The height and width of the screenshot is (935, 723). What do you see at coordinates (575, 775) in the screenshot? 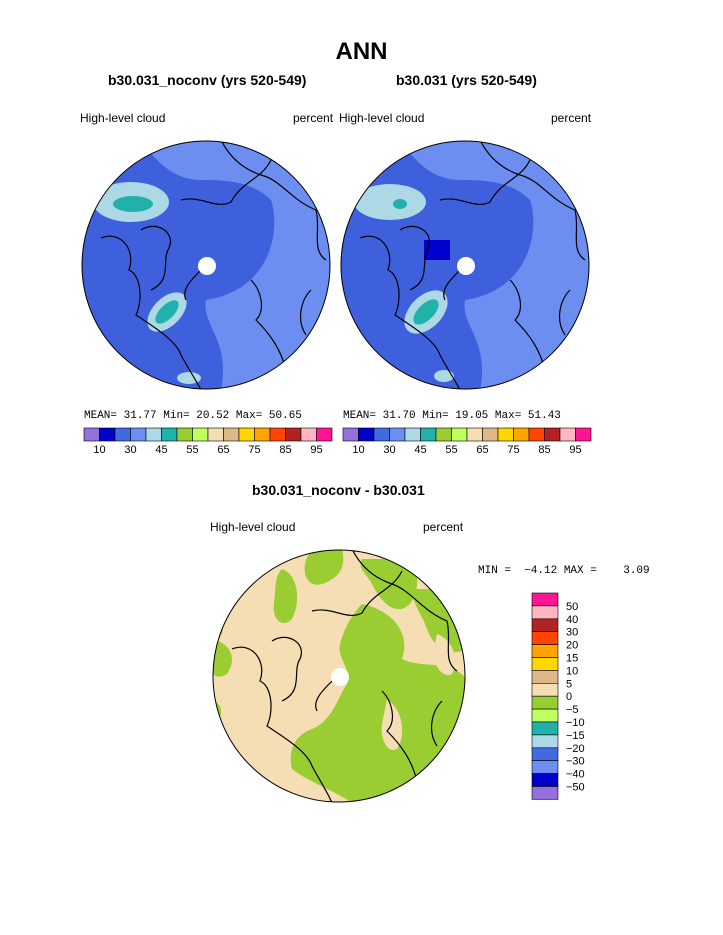
I see `diff-colorbar-label: −40` at bounding box center [575, 775].